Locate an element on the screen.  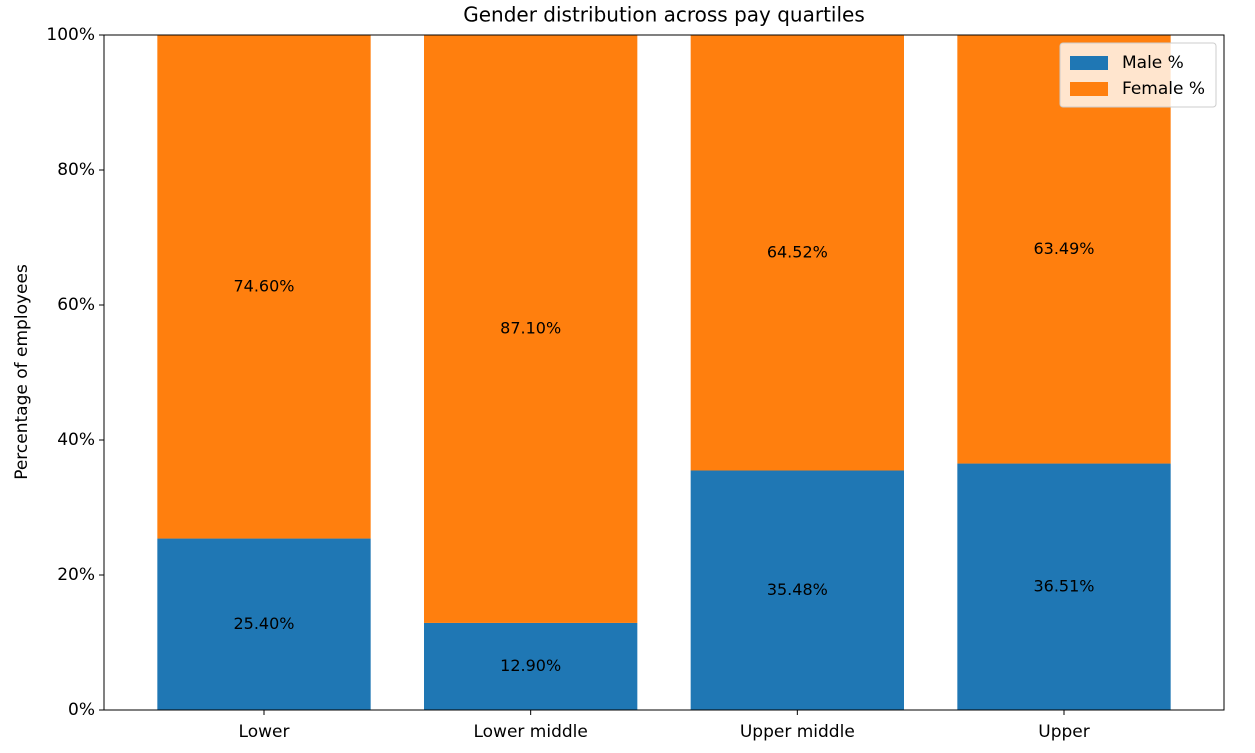
data-label: 35.48% is located at coordinates (797, 589).